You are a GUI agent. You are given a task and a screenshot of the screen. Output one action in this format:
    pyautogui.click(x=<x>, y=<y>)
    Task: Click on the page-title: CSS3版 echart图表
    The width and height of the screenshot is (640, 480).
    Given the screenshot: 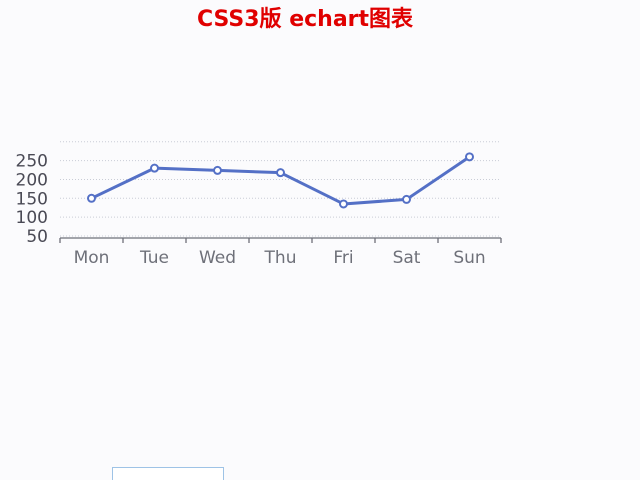 What is the action you would take?
    pyautogui.click(x=305, y=19)
    